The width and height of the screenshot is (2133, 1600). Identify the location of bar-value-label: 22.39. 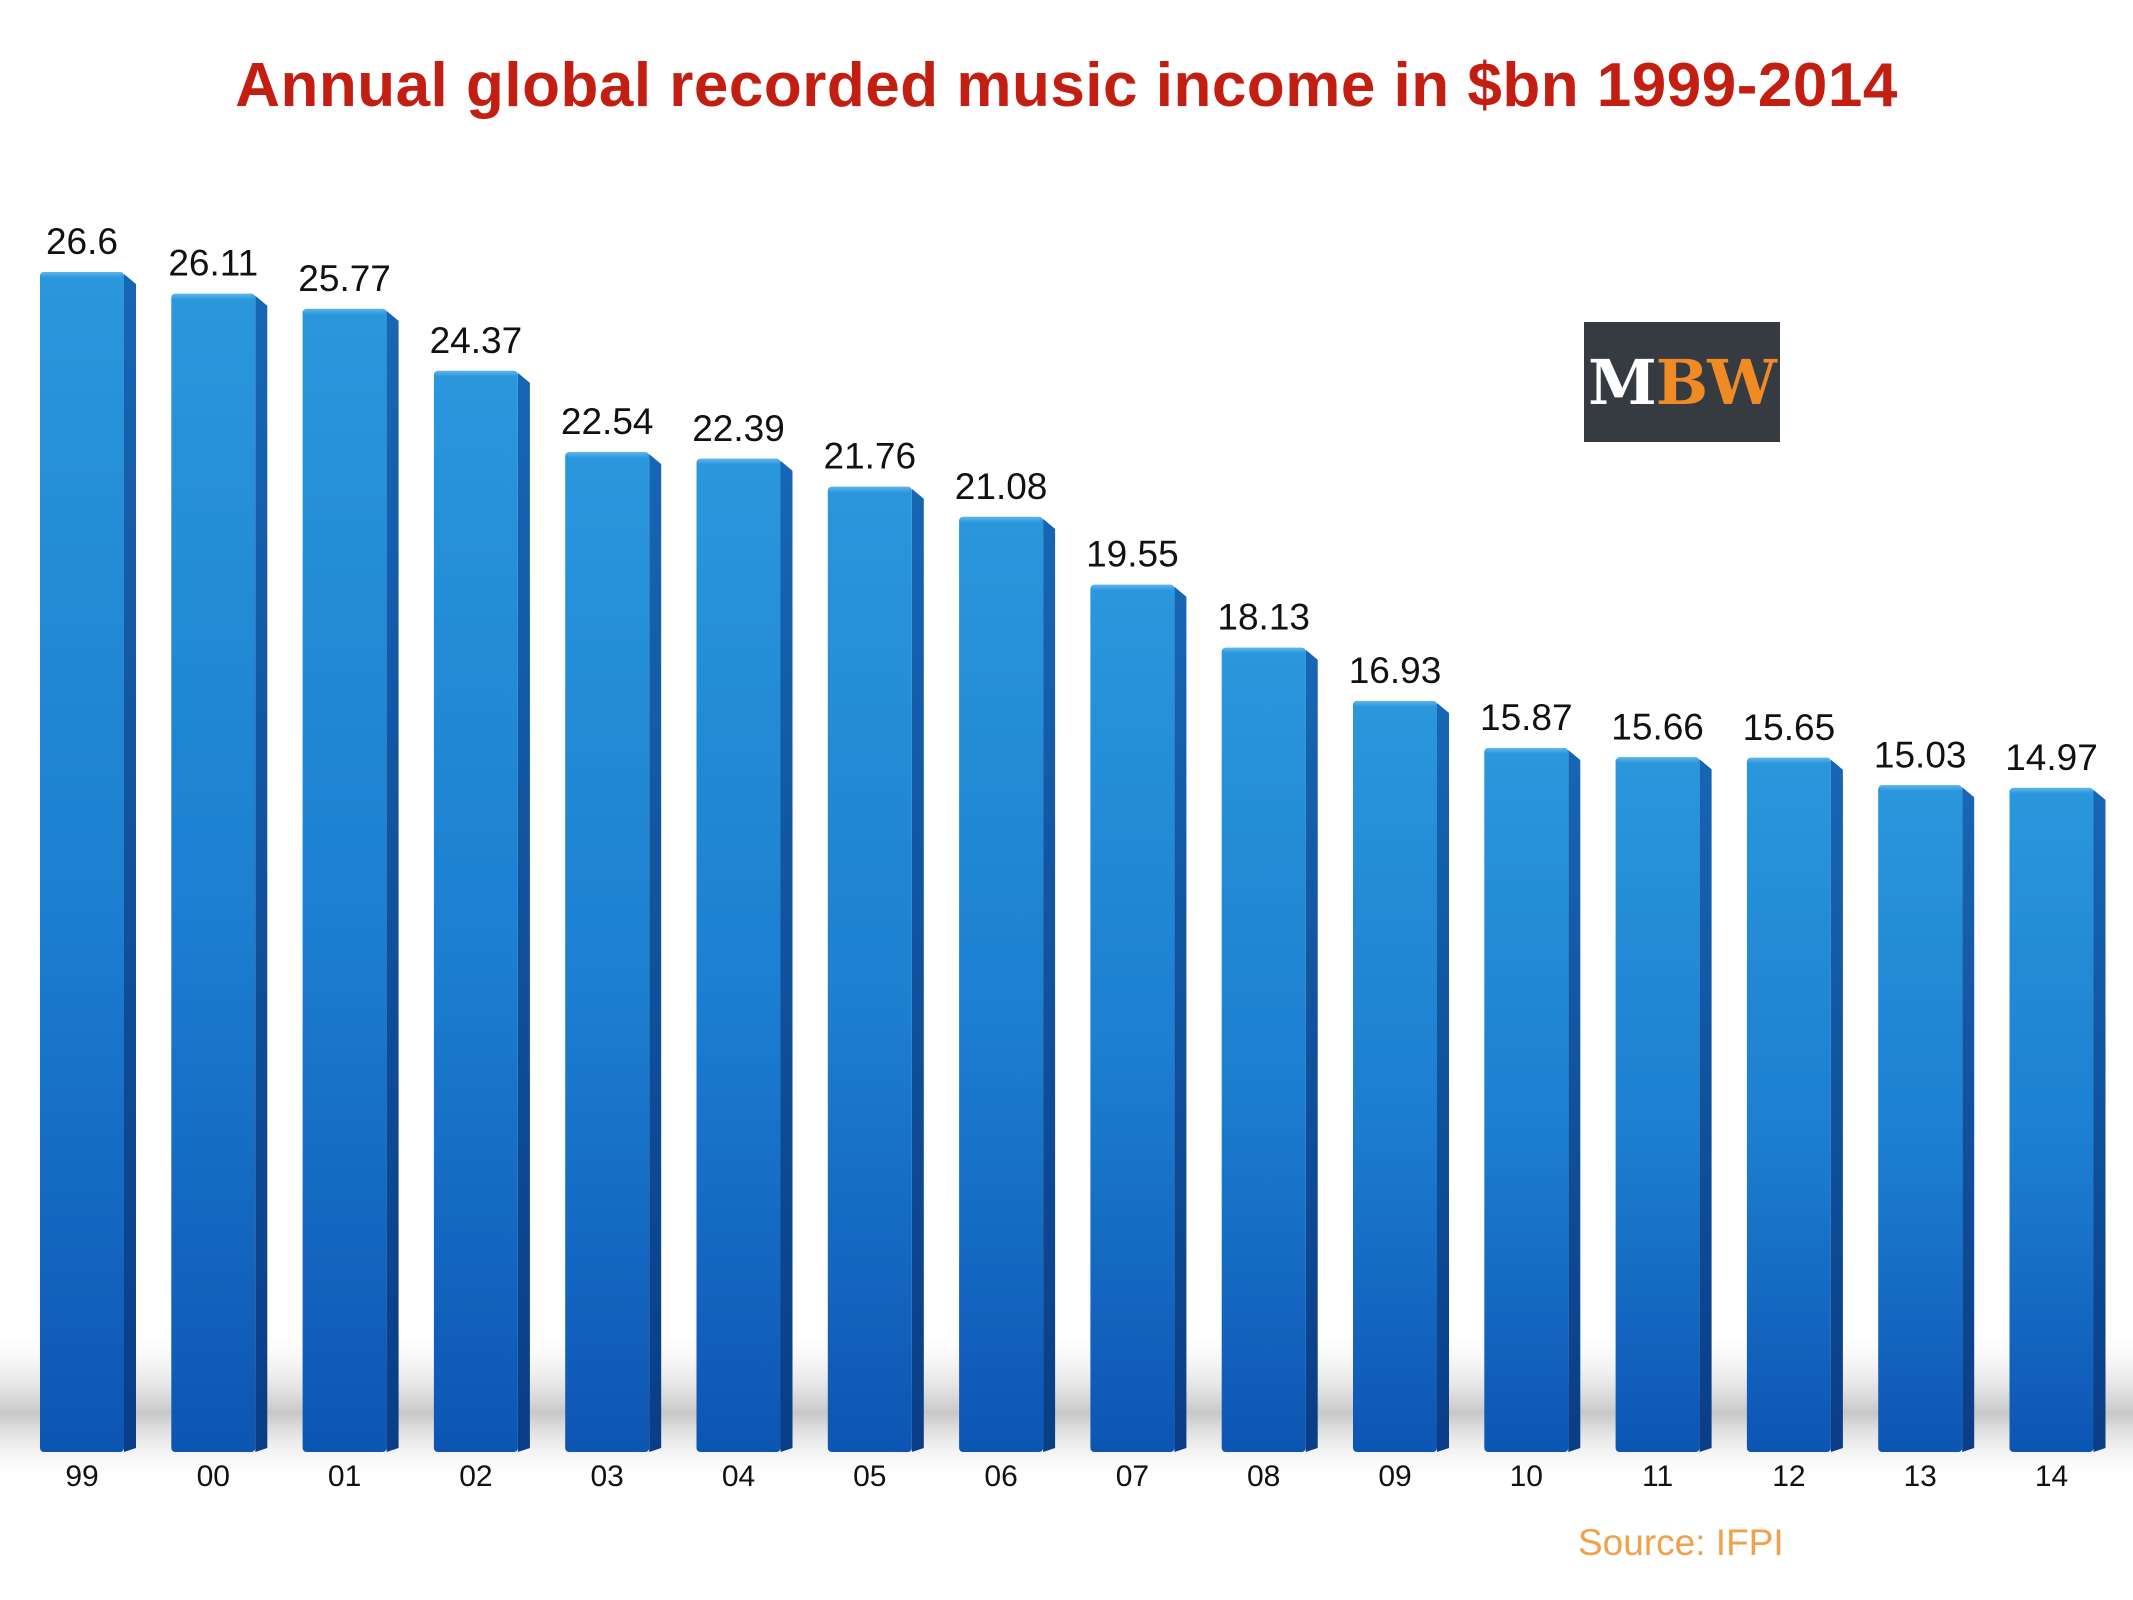
(738, 428).